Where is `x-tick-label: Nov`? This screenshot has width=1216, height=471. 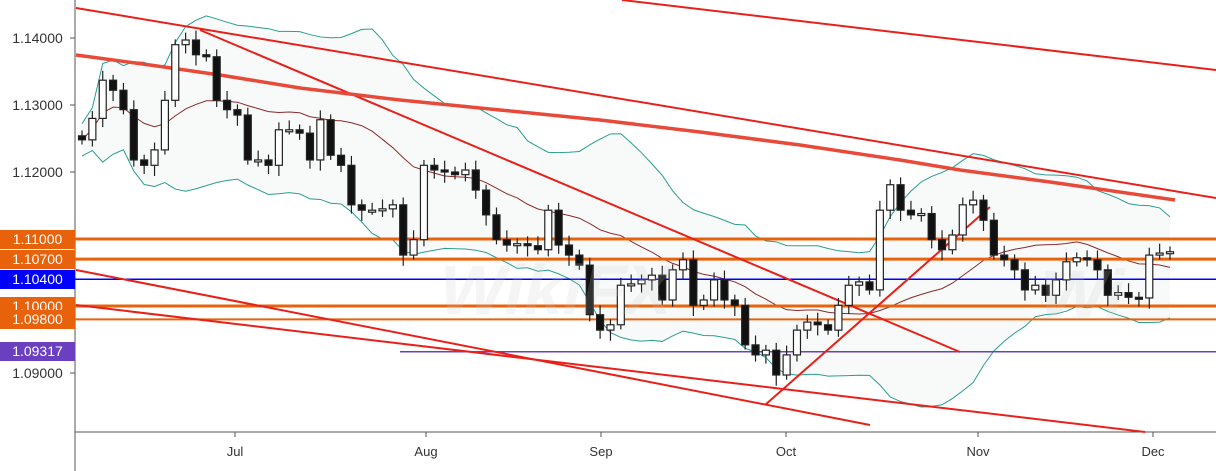 x-tick-label: Nov is located at coordinates (978, 451).